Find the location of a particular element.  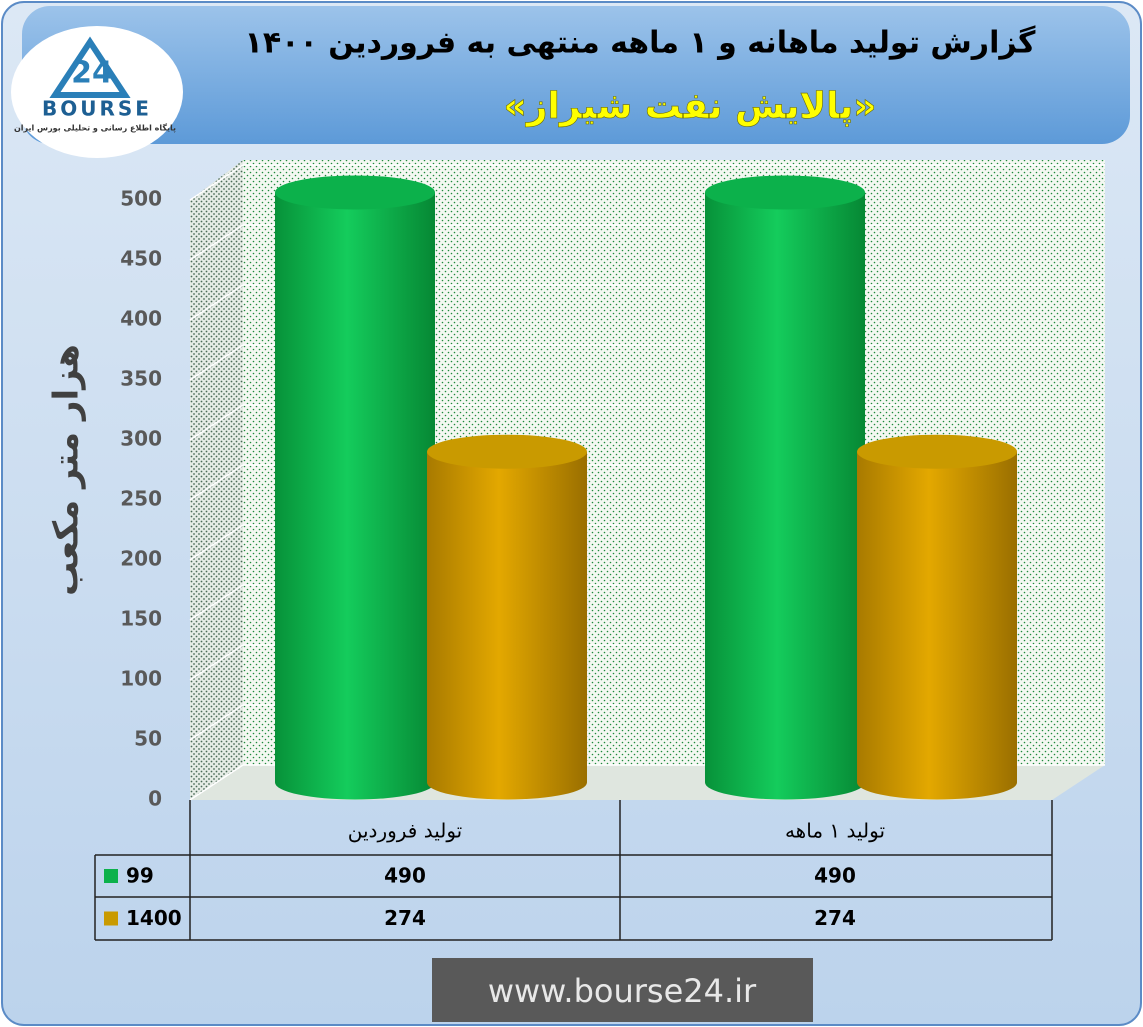

y-tick-label: 0 is located at coordinates (155, 799).